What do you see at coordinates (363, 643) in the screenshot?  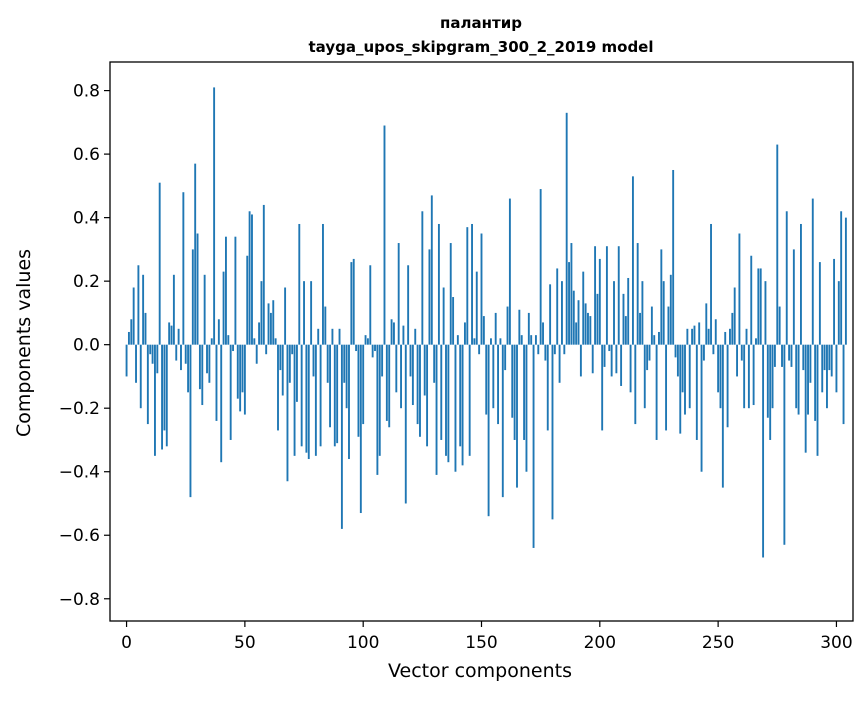 I see `x-tick-label-2: 100` at bounding box center [363, 643].